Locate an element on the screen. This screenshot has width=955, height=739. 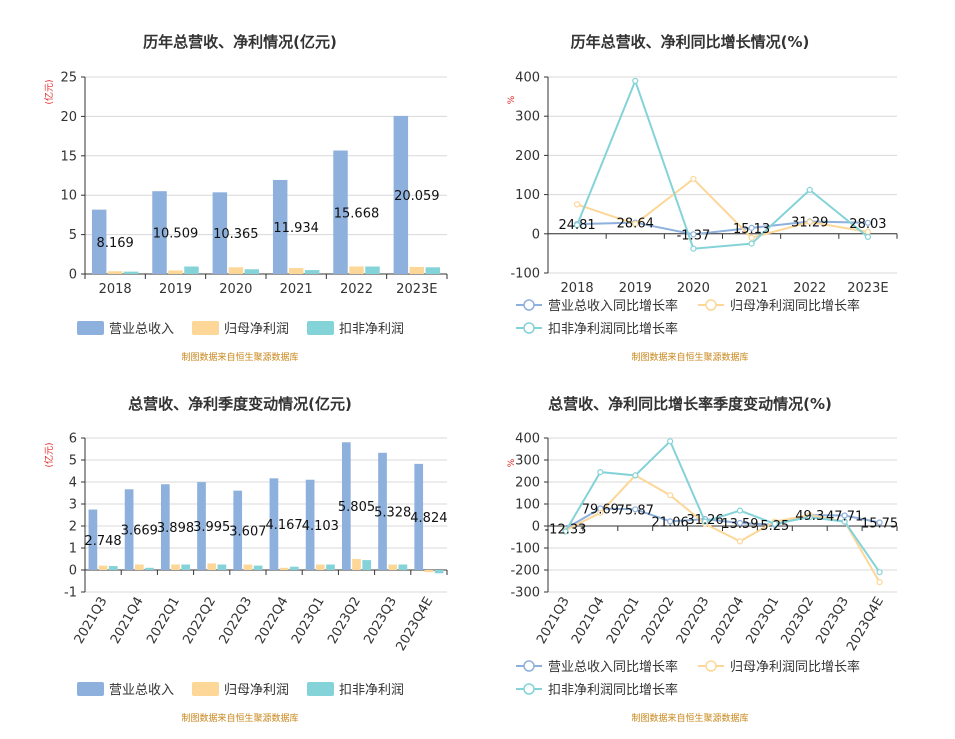
bar-data-label: 3.995 is located at coordinates (211, 527).